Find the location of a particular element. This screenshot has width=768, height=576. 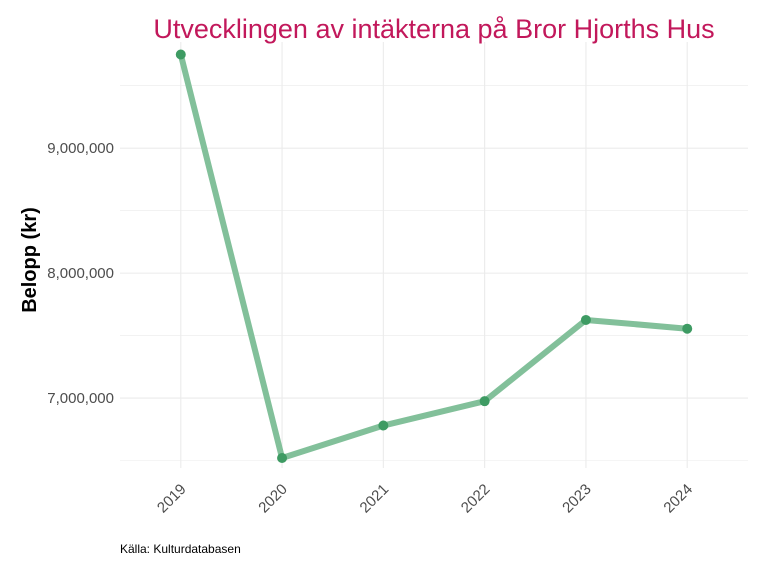

y-tick-label: 8,000,000 is located at coordinates (80, 273).